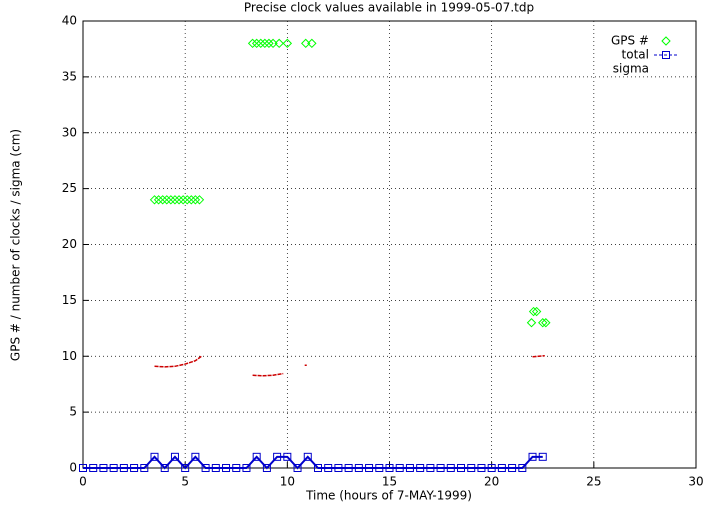  What do you see at coordinates (69, 300) in the screenshot?
I see `y-tick-label: 15` at bounding box center [69, 300].